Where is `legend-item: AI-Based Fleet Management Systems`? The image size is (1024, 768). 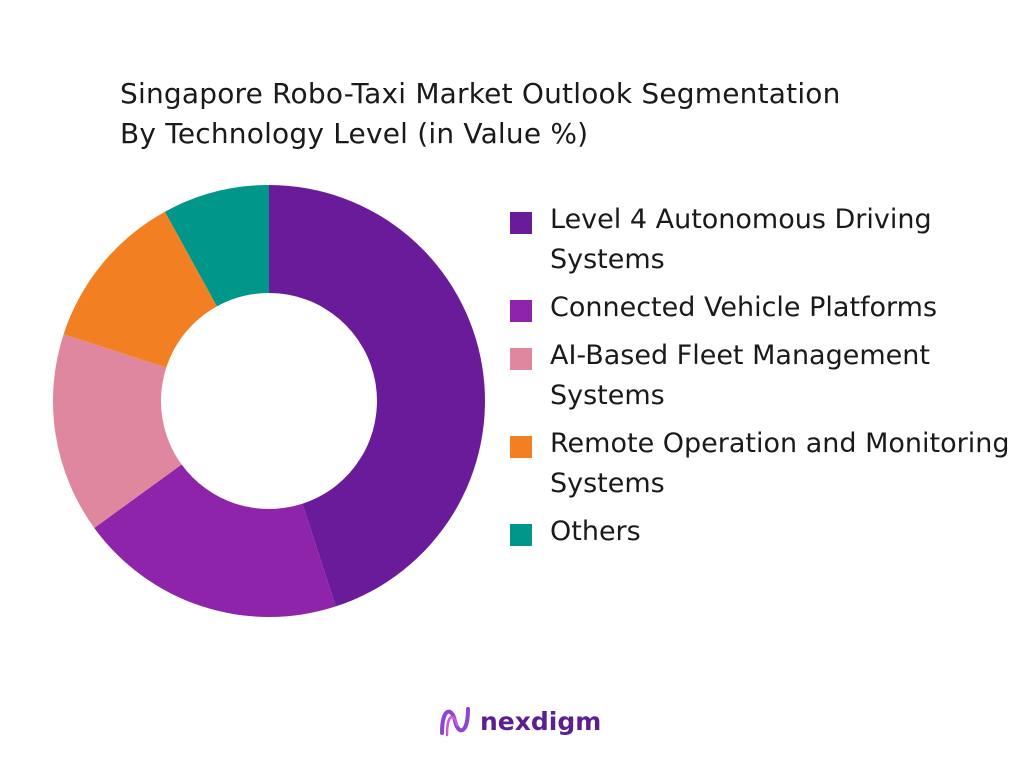 legend-item: AI-Based Fleet Management Systems is located at coordinates (760, 376).